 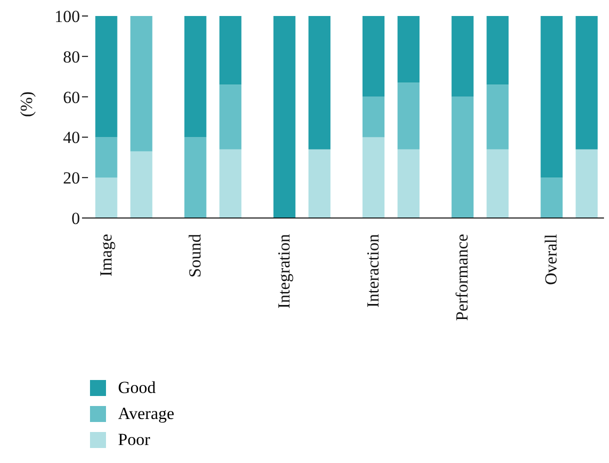 What do you see at coordinates (67, 16) in the screenshot?
I see `y-tick-label: 100` at bounding box center [67, 16].